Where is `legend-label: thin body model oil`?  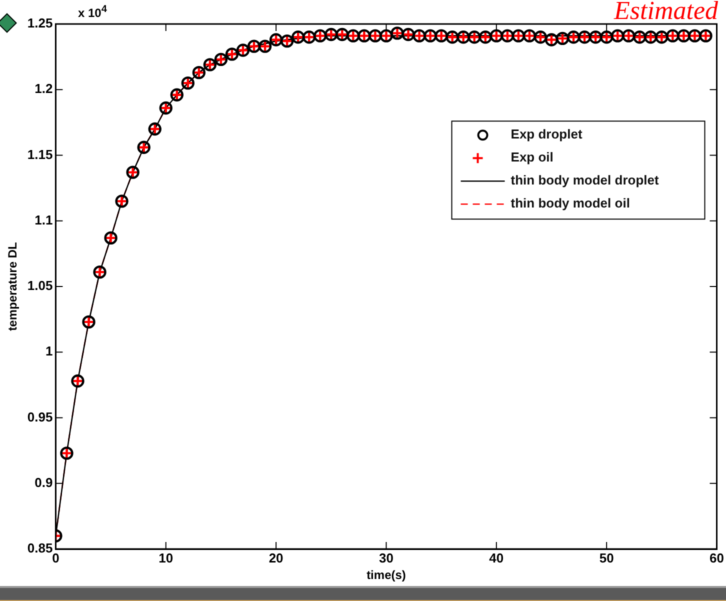 legend-label: thin body model oil is located at coordinates (570, 203).